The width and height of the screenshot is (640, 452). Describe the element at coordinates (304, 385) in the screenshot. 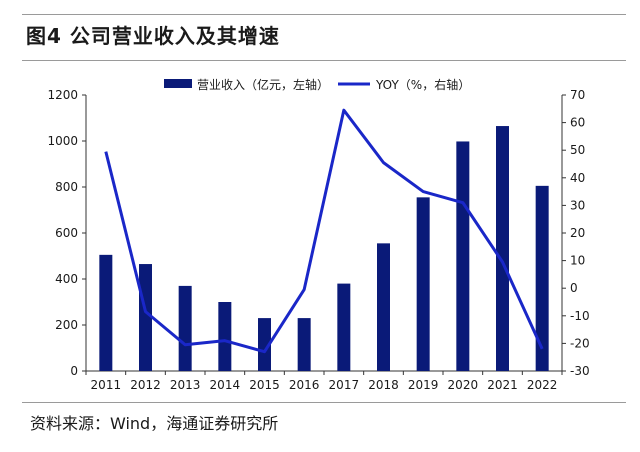

I see `x-tick-label: 2016` at that location.